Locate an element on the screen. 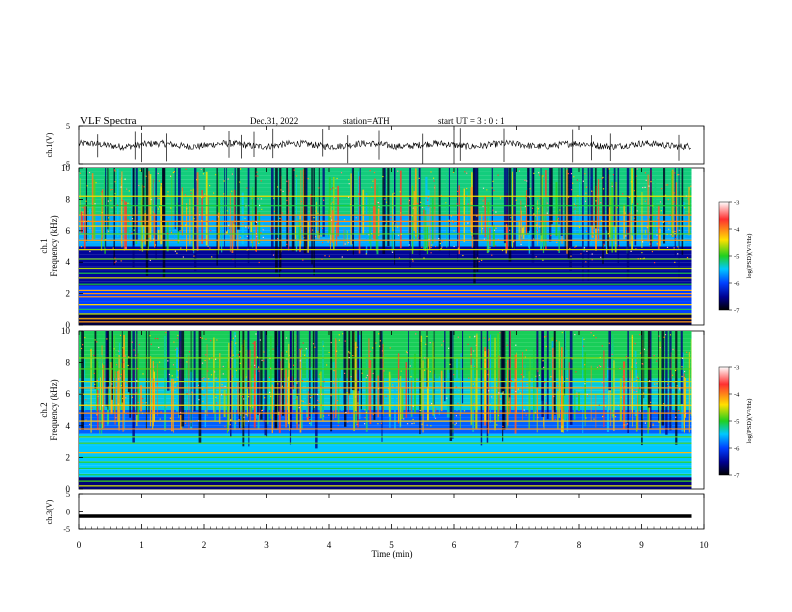  x-tick-label: 5 is located at coordinates (391, 545).